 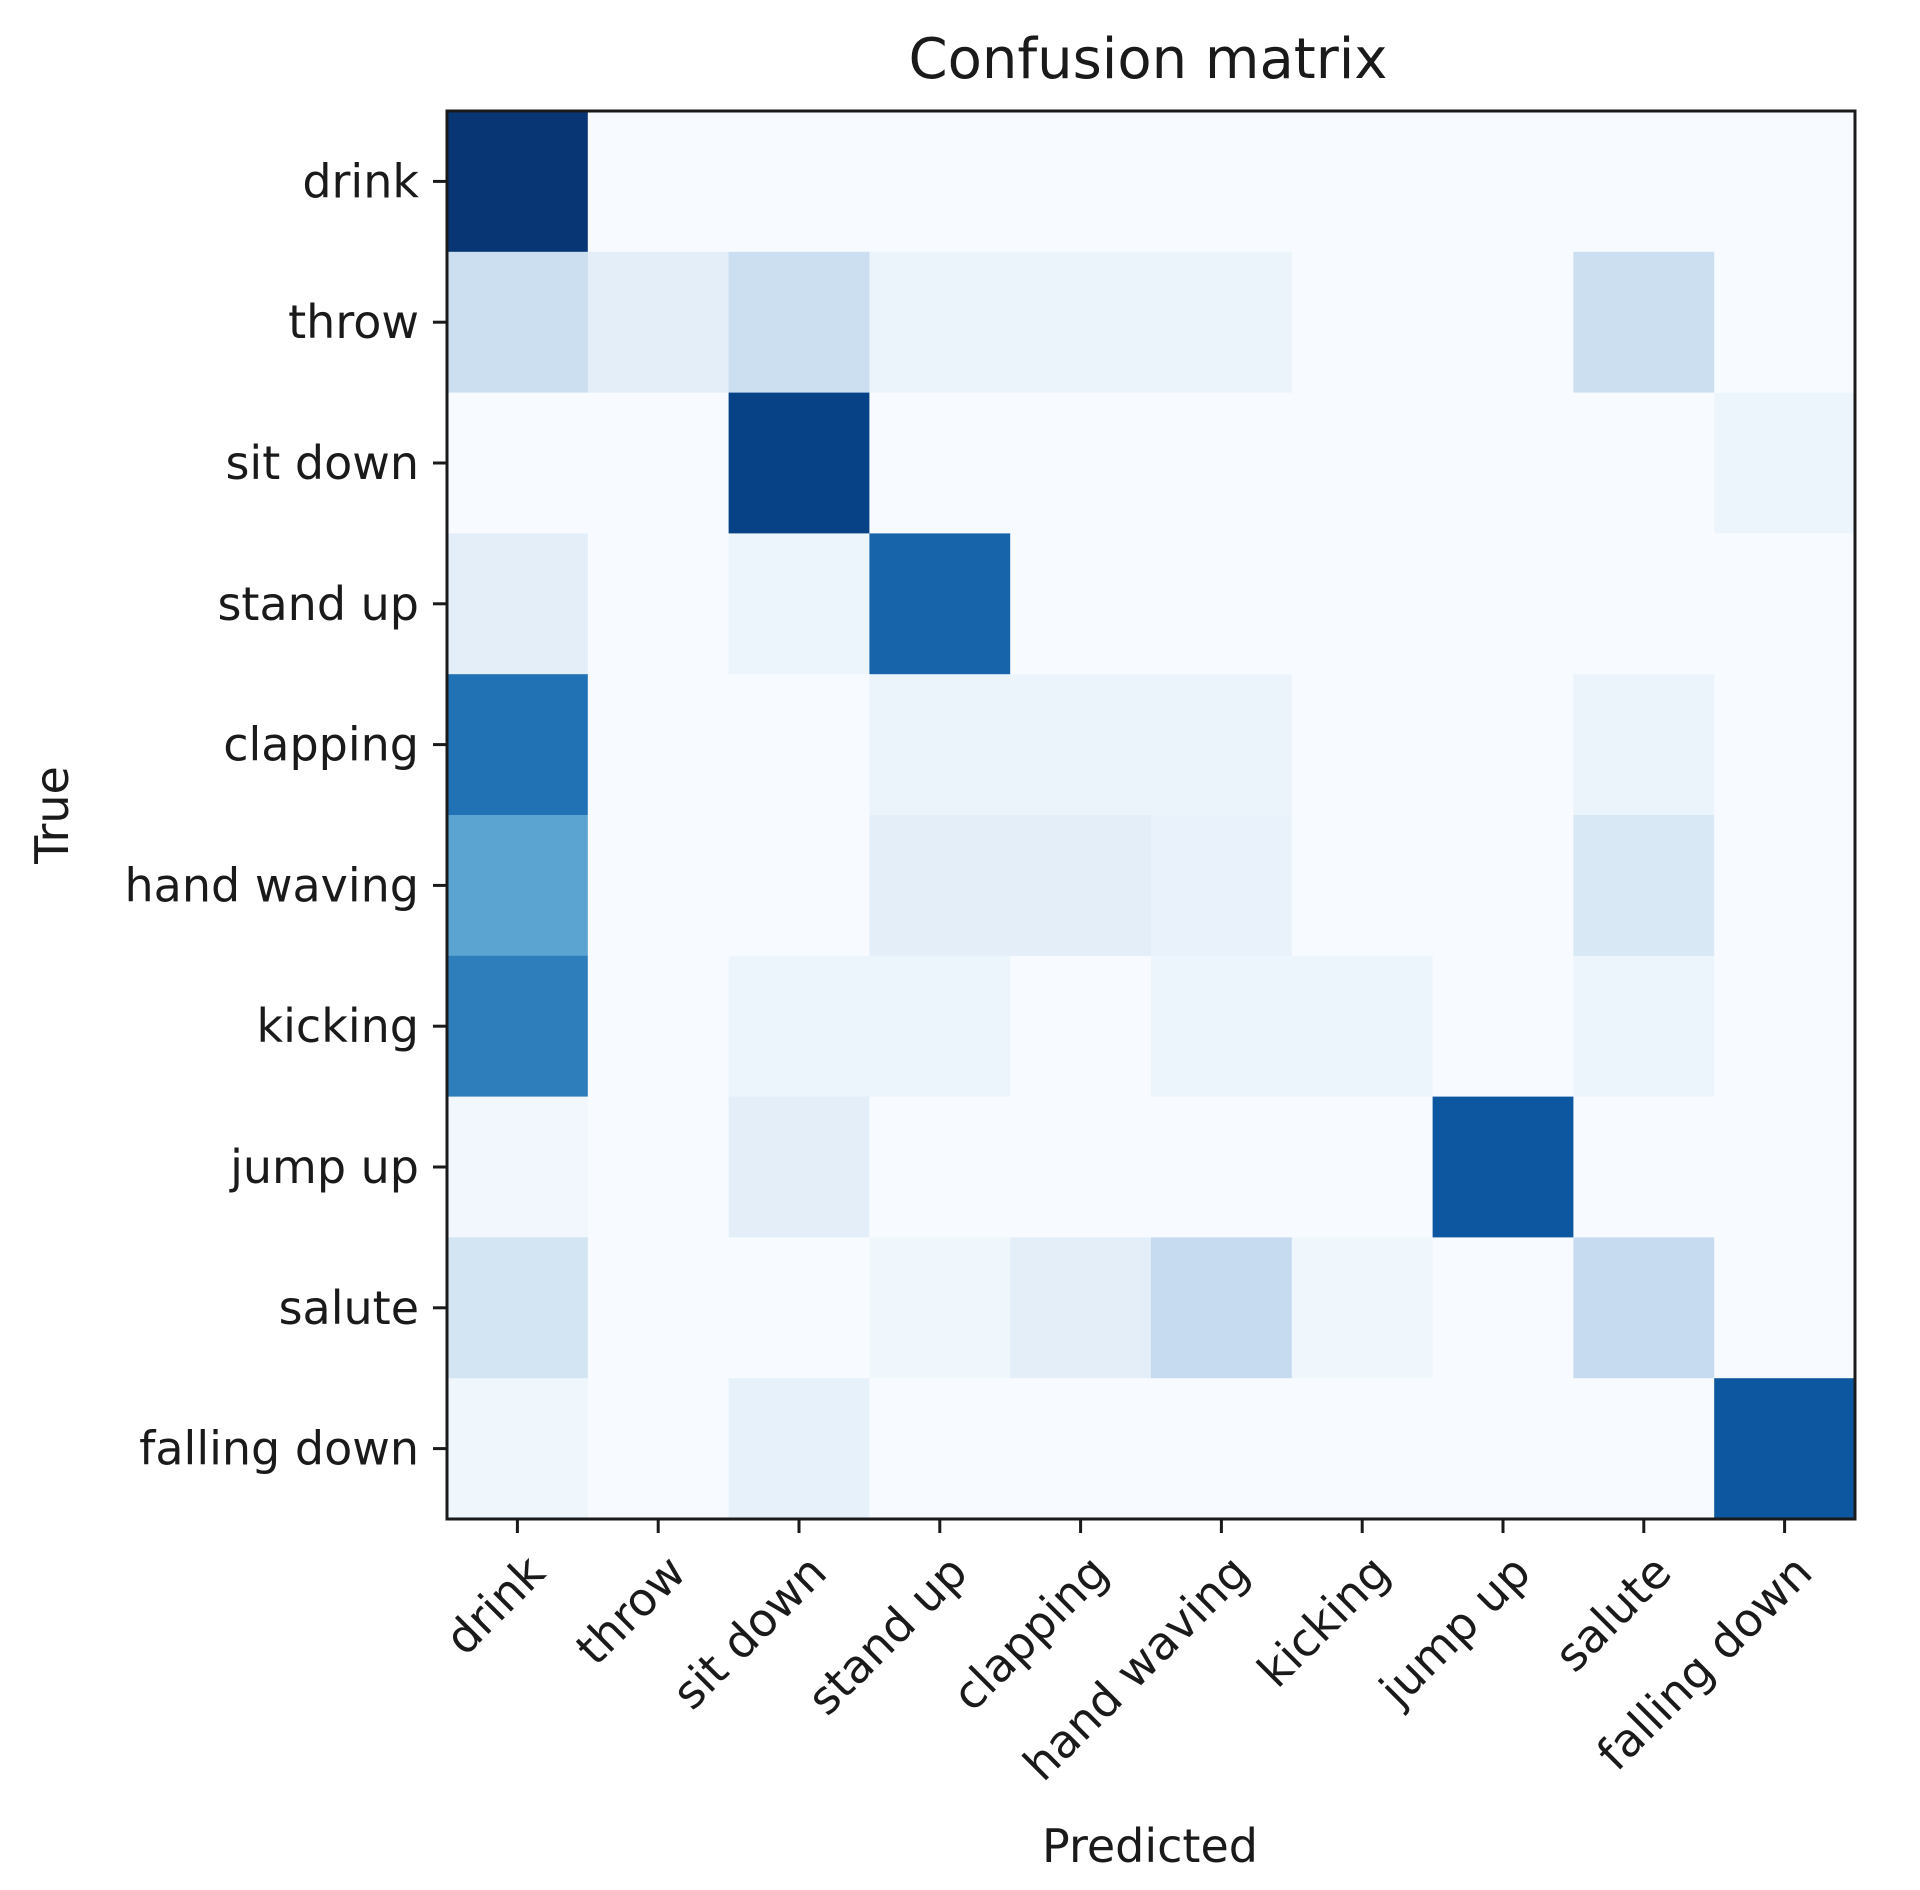 I want to click on y-tick-label: drink, so click(x=360, y=181).